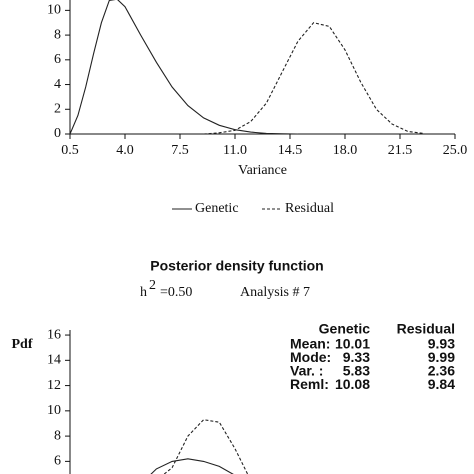 This screenshot has height=474, width=474. Describe the element at coordinates (275, 292) in the screenshot. I see `subtitle-analysis: Analysis # 7` at that location.